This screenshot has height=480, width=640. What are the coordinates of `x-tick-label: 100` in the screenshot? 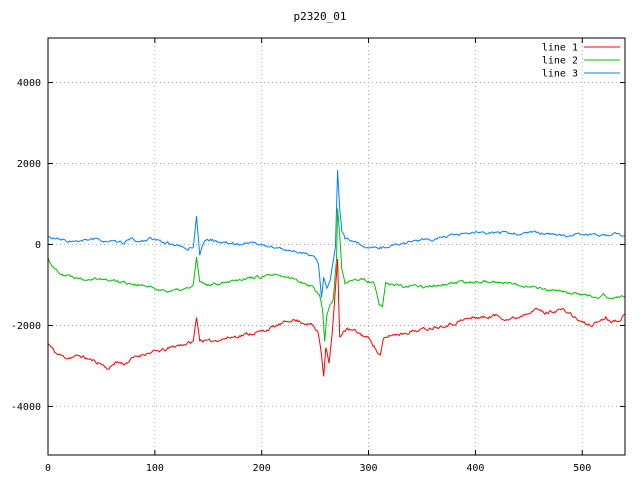 It's located at (155, 468).